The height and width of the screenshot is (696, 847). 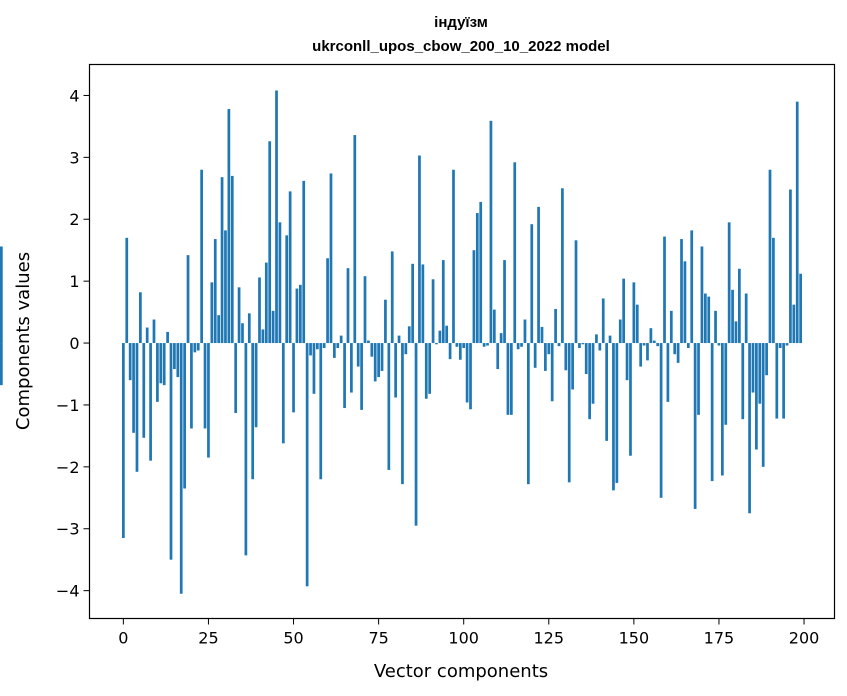 What do you see at coordinates (74, 219) in the screenshot?
I see `y-tick-label: 2` at bounding box center [74, 219].